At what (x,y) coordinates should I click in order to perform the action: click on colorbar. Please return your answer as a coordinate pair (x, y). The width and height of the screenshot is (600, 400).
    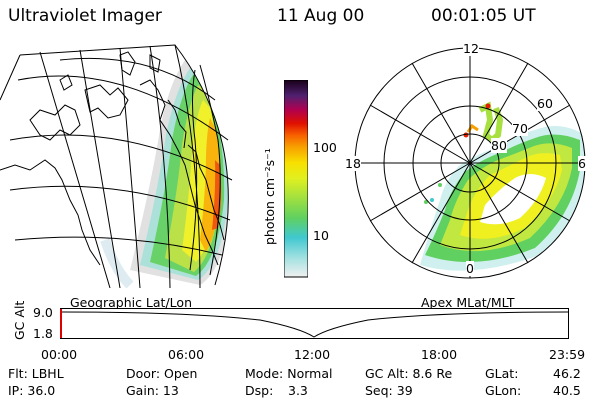
    Looking at the image, I should click on (296, 179).